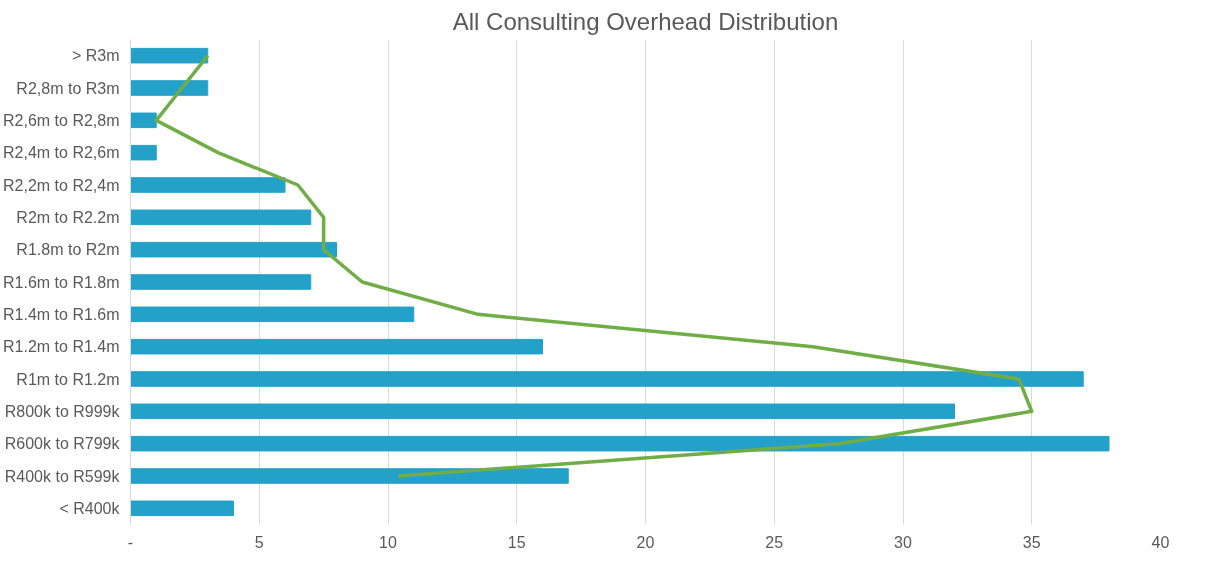  What do you see at coordinates (62, 476) in the screenshot?
I see `y-tick-label: R400k to R599k` at bounding box center [62, 476].